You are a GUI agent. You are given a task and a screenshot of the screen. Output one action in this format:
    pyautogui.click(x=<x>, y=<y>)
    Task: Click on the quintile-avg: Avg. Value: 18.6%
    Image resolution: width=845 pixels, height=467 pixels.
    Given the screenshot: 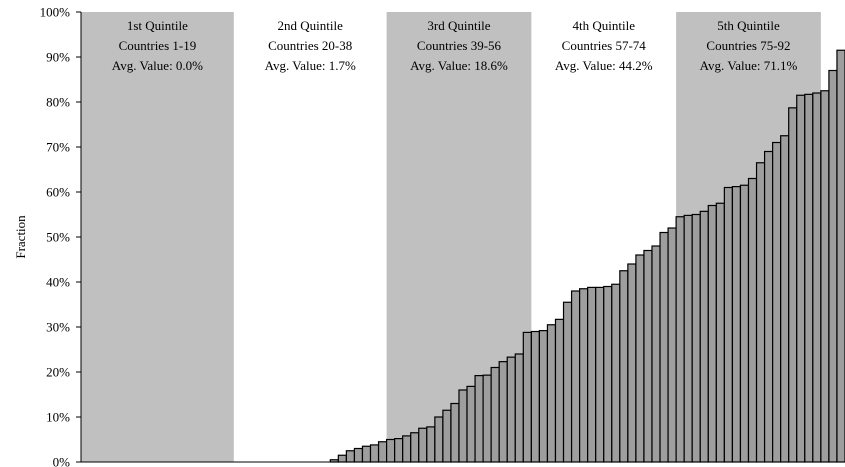 What is the action you would take?
    pyautogui.click(x=459, y=65)
    